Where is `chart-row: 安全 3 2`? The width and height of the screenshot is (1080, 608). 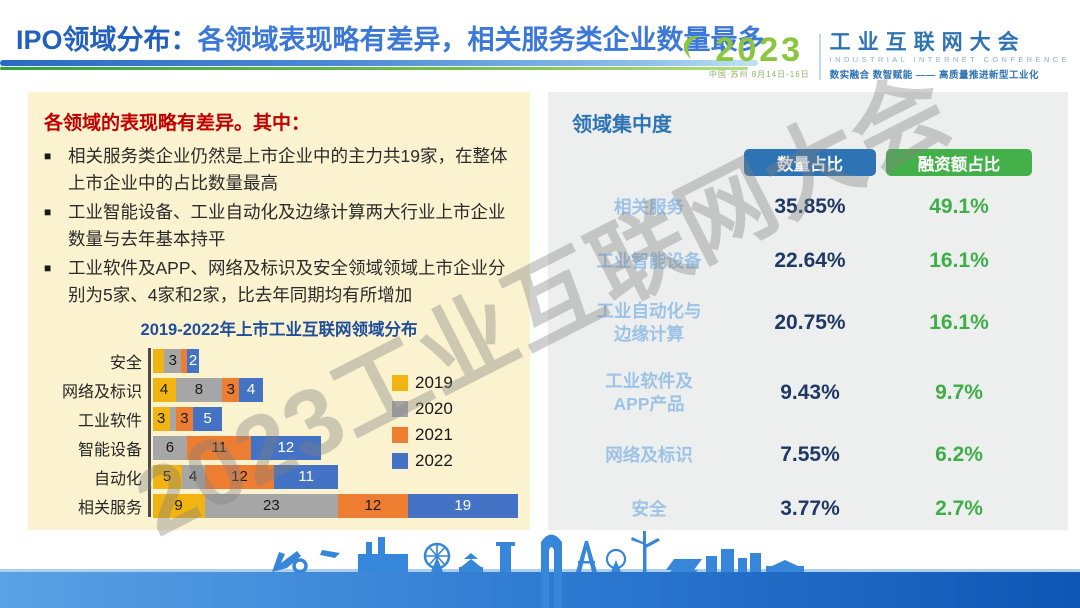 chart-row: 安全 3 2 is located at coordinates (279, 360).